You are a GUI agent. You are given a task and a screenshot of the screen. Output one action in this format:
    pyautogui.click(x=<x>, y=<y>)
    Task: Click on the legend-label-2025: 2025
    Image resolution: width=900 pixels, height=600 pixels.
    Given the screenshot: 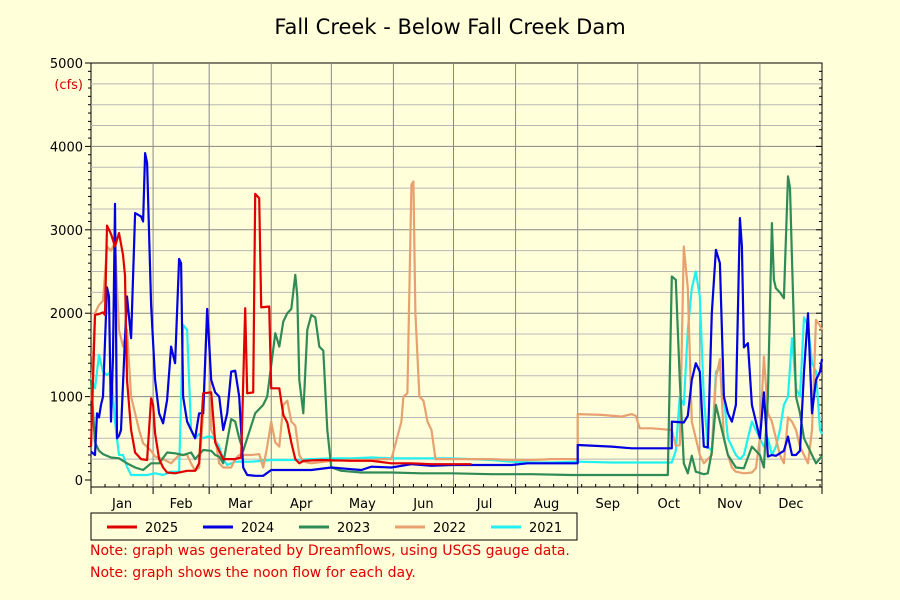 What is the action you would take?
    pyautogui.click(x=161, y=528)
    